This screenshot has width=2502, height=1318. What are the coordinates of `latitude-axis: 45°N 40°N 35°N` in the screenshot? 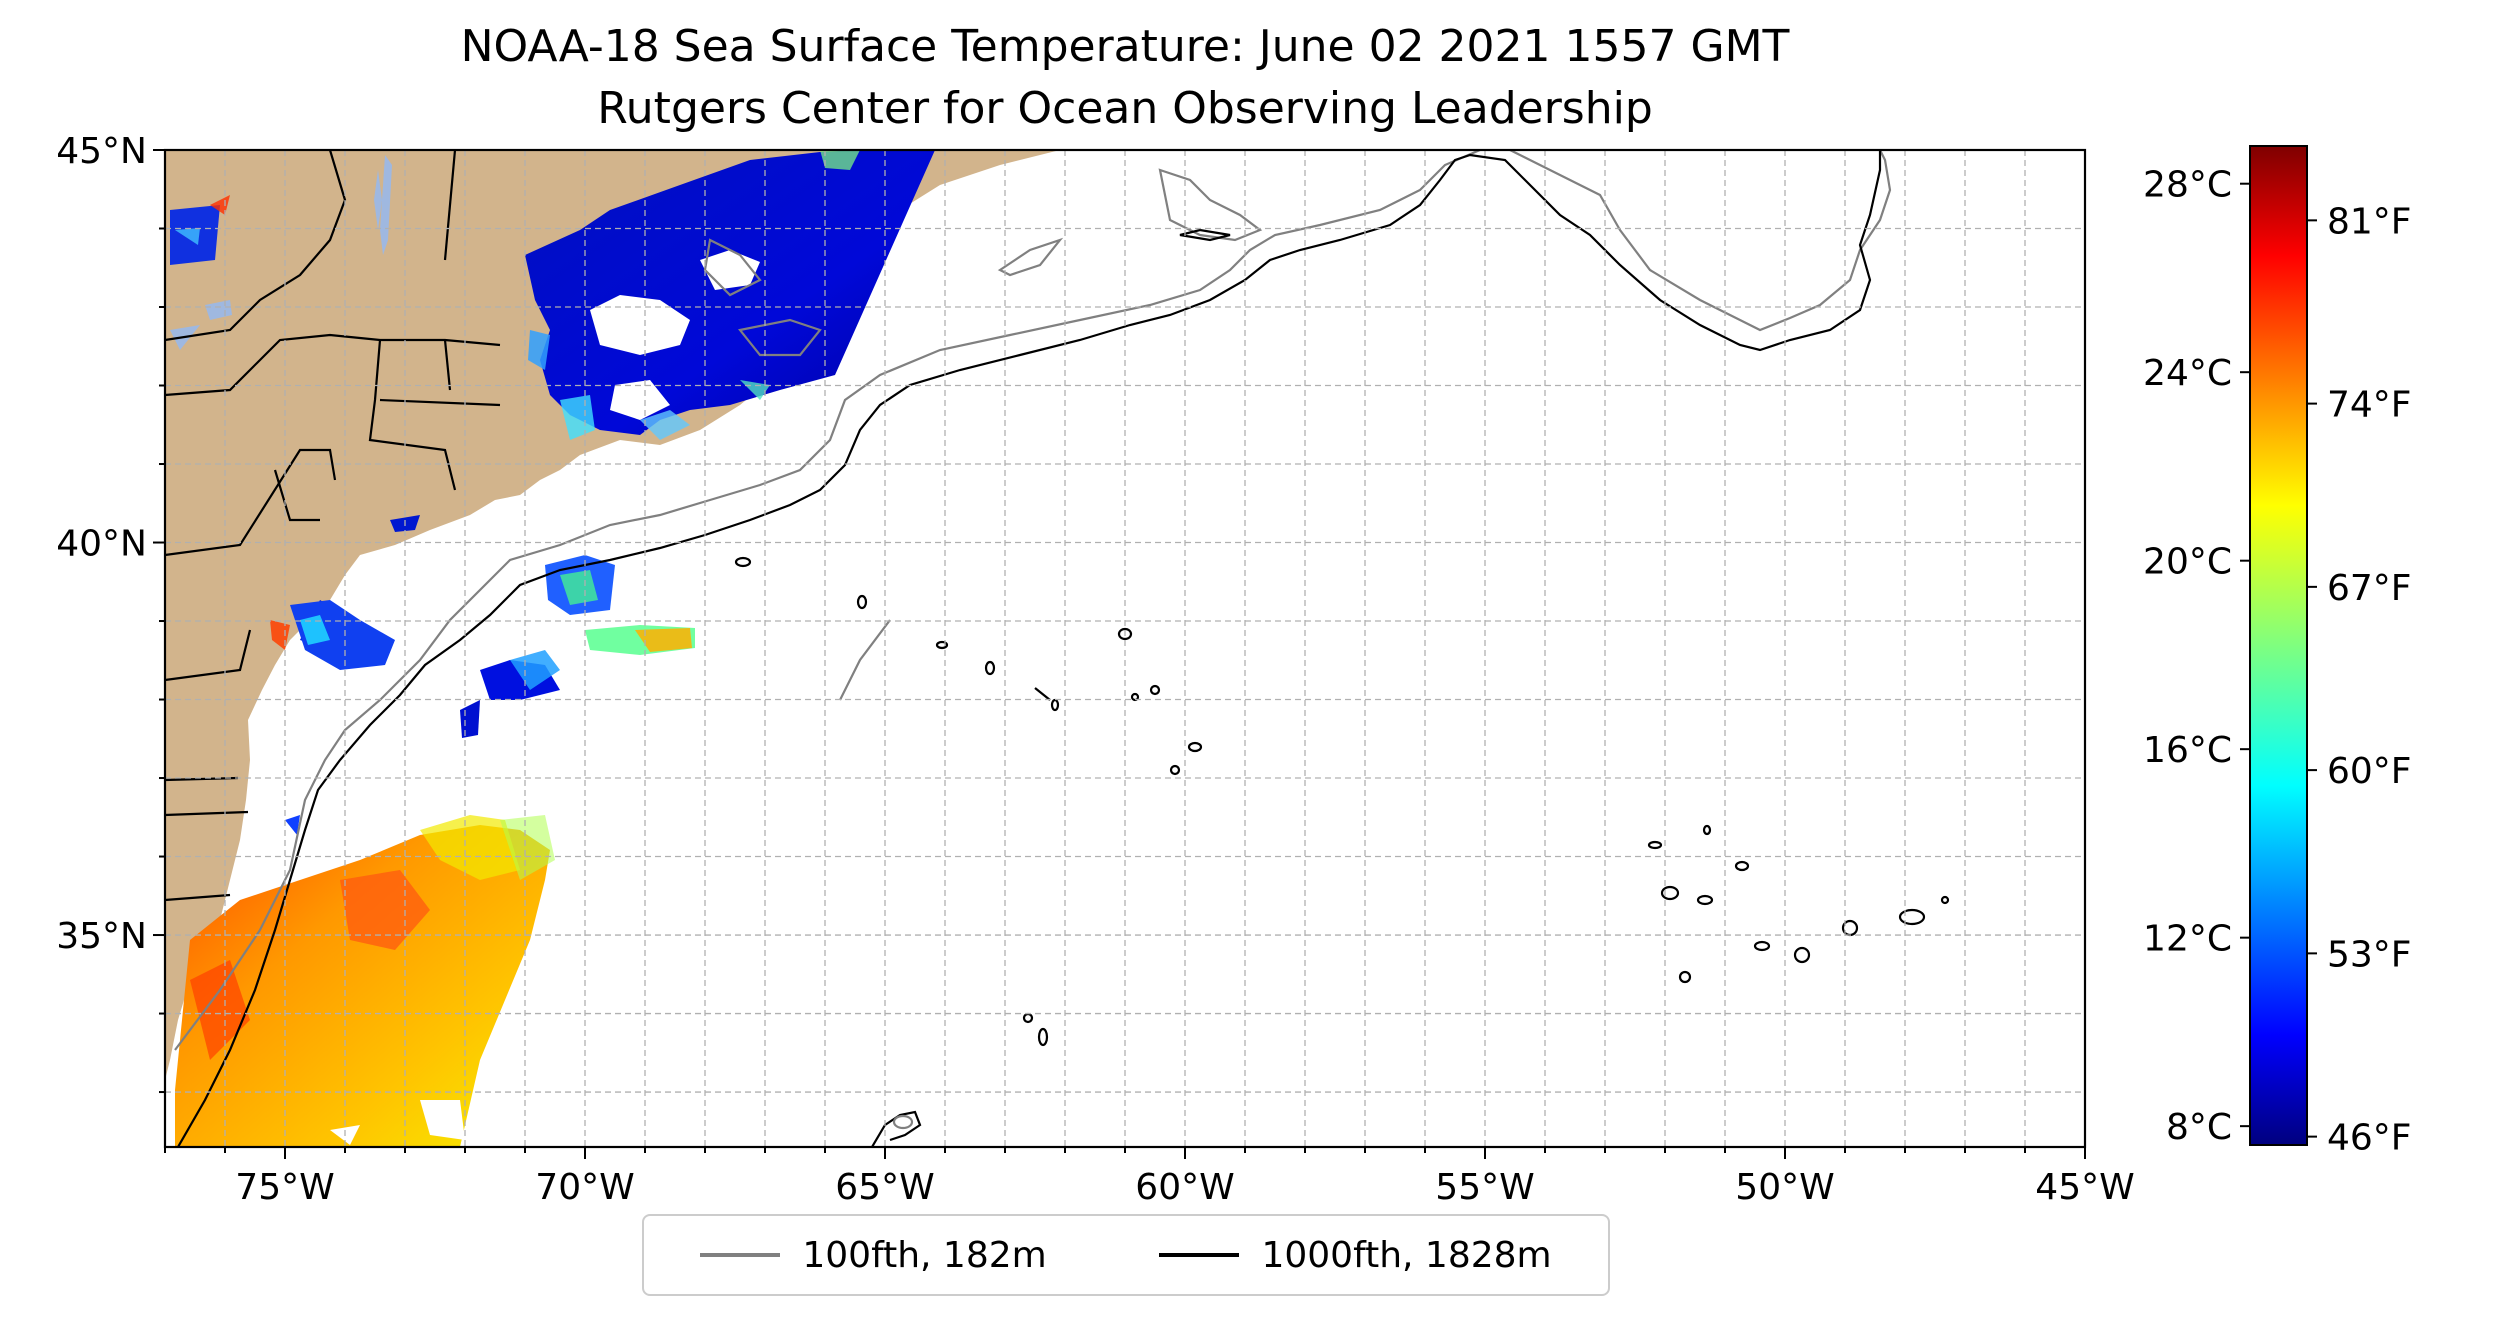 It's located at (110, 612).